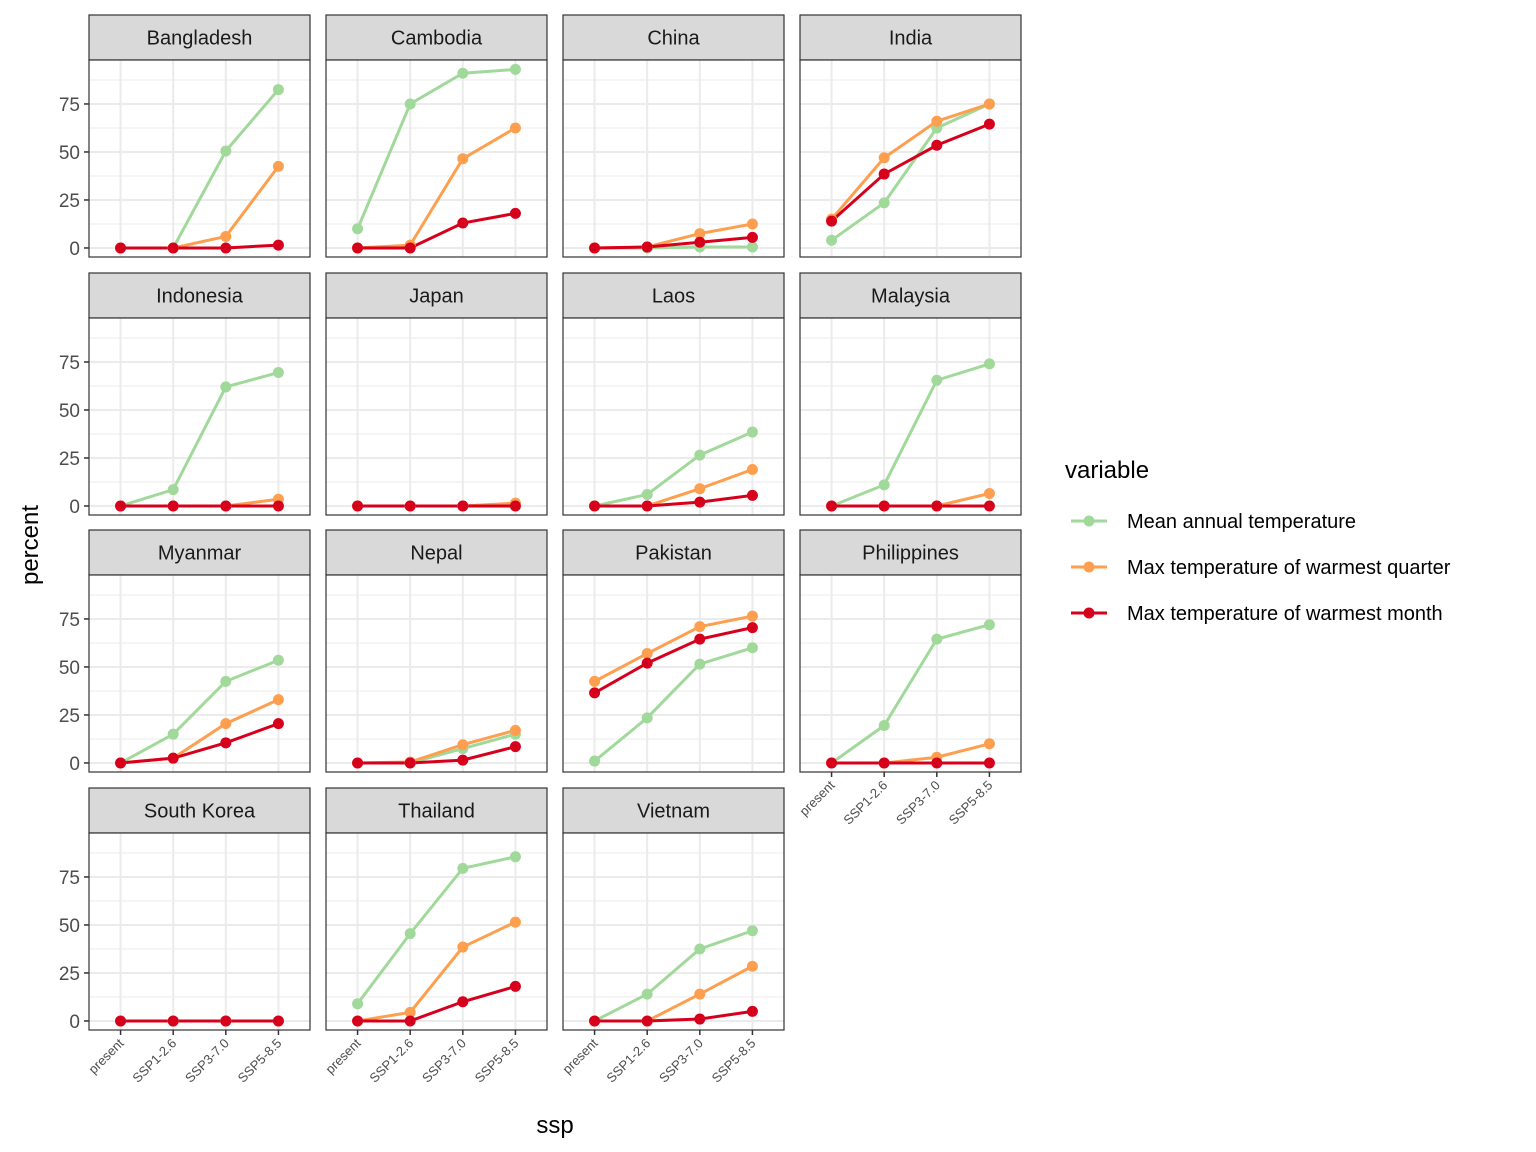 The image size is (1536, 1152). I want to click on legend-entry: Mean annual temperature, so click(1213, 522).